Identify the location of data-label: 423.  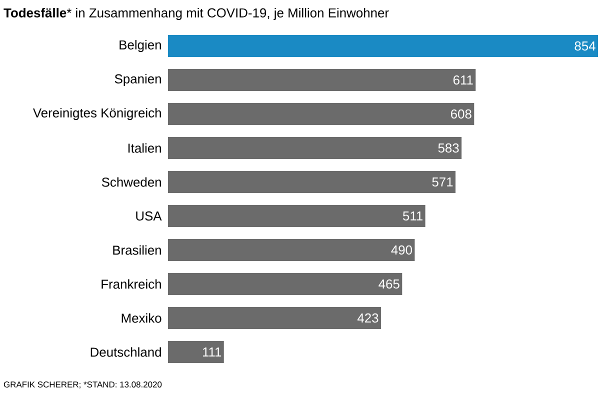
(367, 318).